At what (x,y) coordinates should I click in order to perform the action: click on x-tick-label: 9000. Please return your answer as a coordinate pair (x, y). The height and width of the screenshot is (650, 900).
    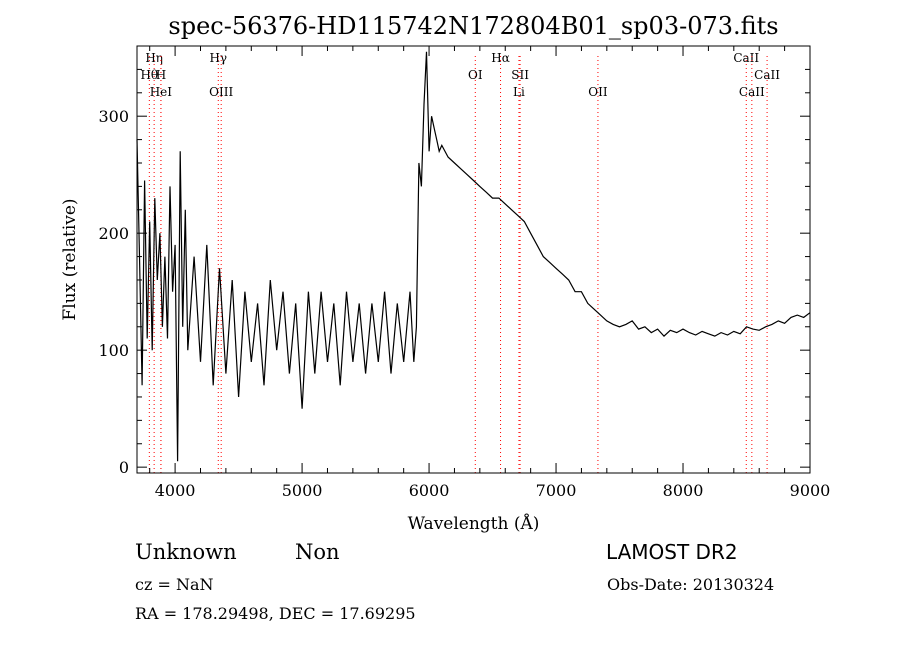
    Looking at the image, I should click on (810, 490).